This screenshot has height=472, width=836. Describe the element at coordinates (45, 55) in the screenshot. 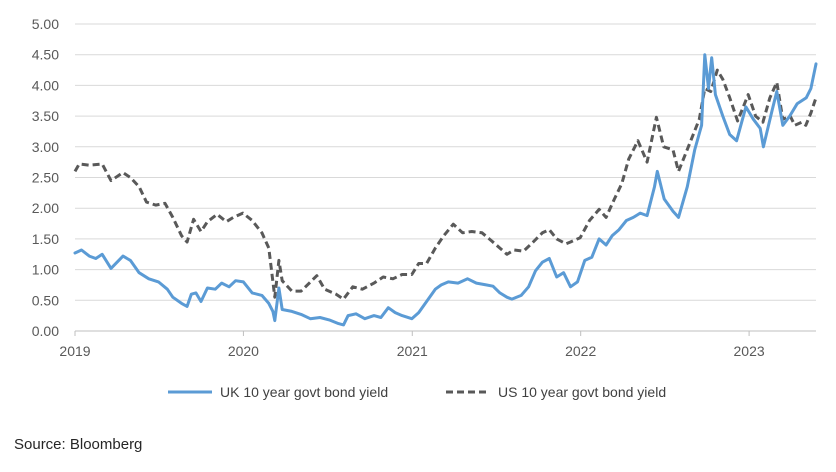

I see `y-tick-label: 4.50` at that location.